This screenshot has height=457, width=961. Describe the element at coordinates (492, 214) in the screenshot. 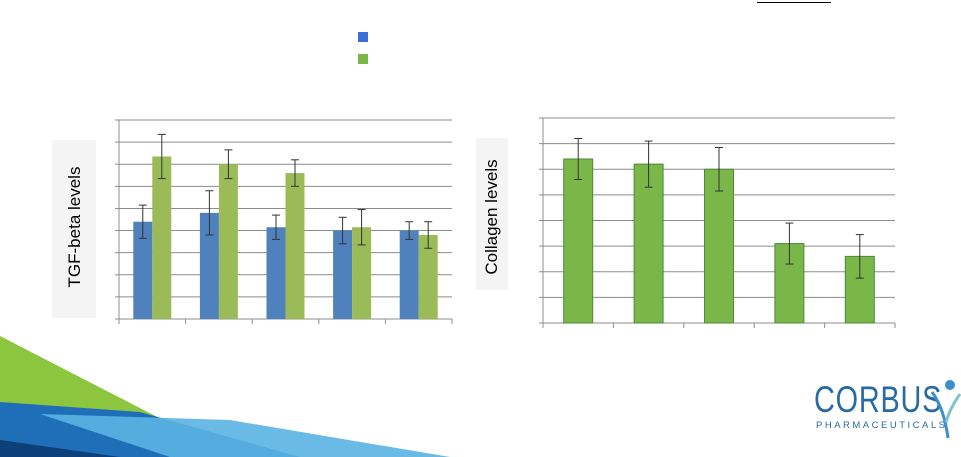

I see `chart2-ylabel-box` at that location.